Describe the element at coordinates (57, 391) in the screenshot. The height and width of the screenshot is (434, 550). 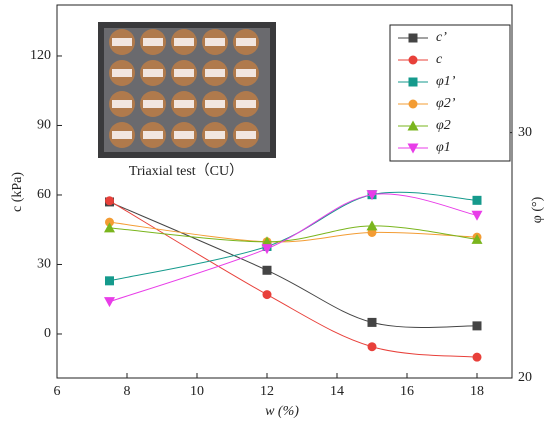
I see `x-tick-label: 6` at that location.